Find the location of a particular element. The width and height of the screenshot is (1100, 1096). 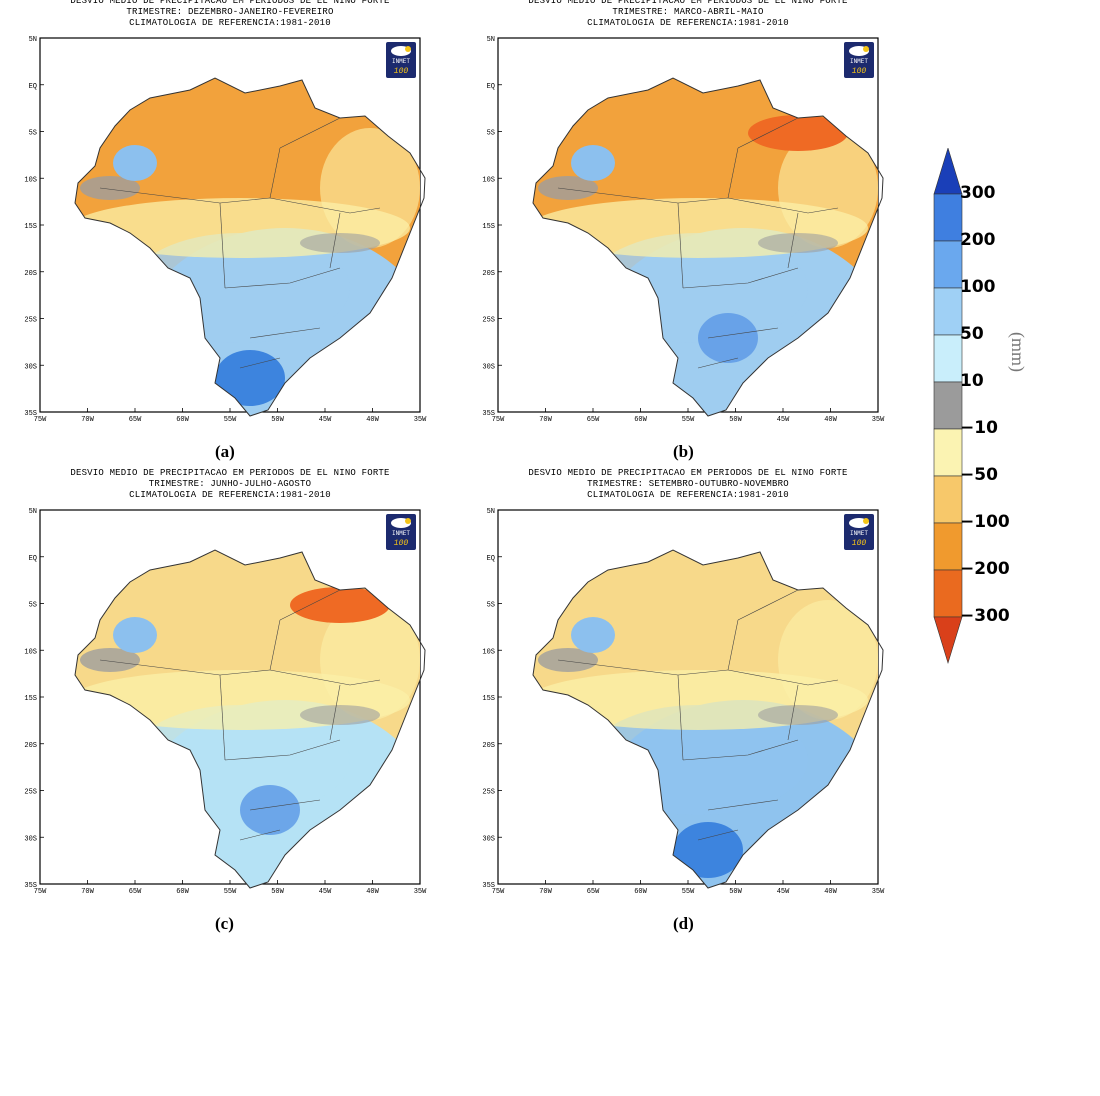

inmet-logo-text: INMET is located at coordinates (859, 533).